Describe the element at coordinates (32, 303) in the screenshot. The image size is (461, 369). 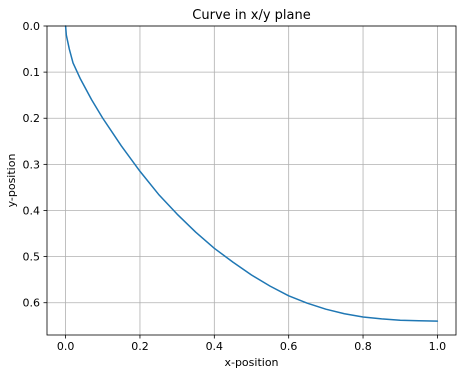
I see `y-tick-label: 0.6` at that location.